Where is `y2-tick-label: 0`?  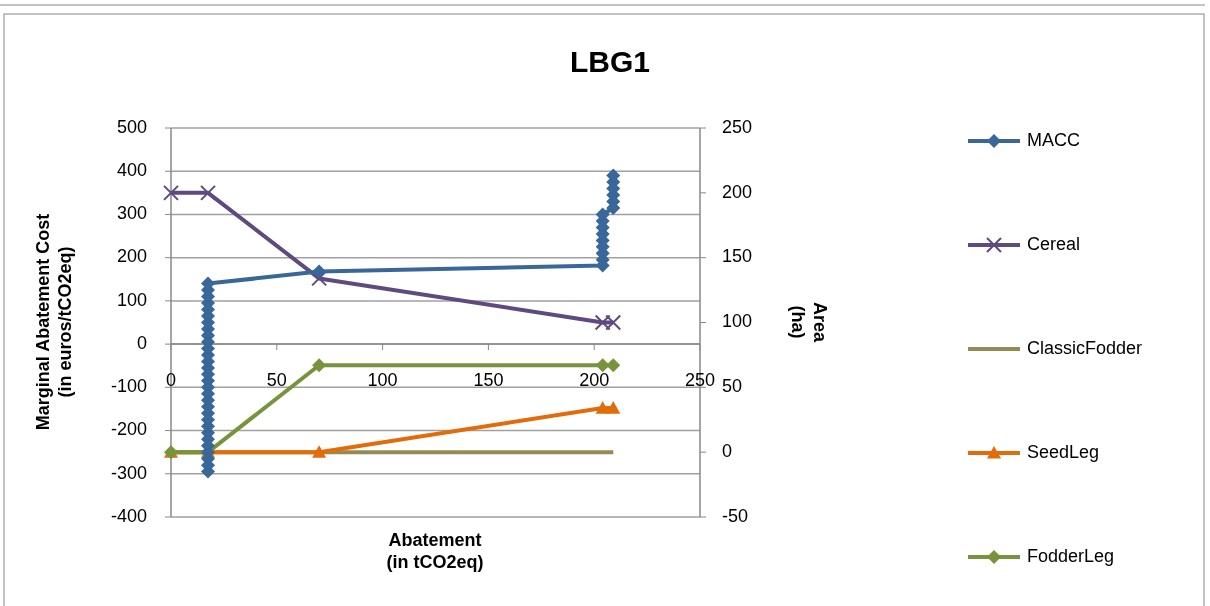 y2-tick-label: 0 is located at coordinates (727, 450).